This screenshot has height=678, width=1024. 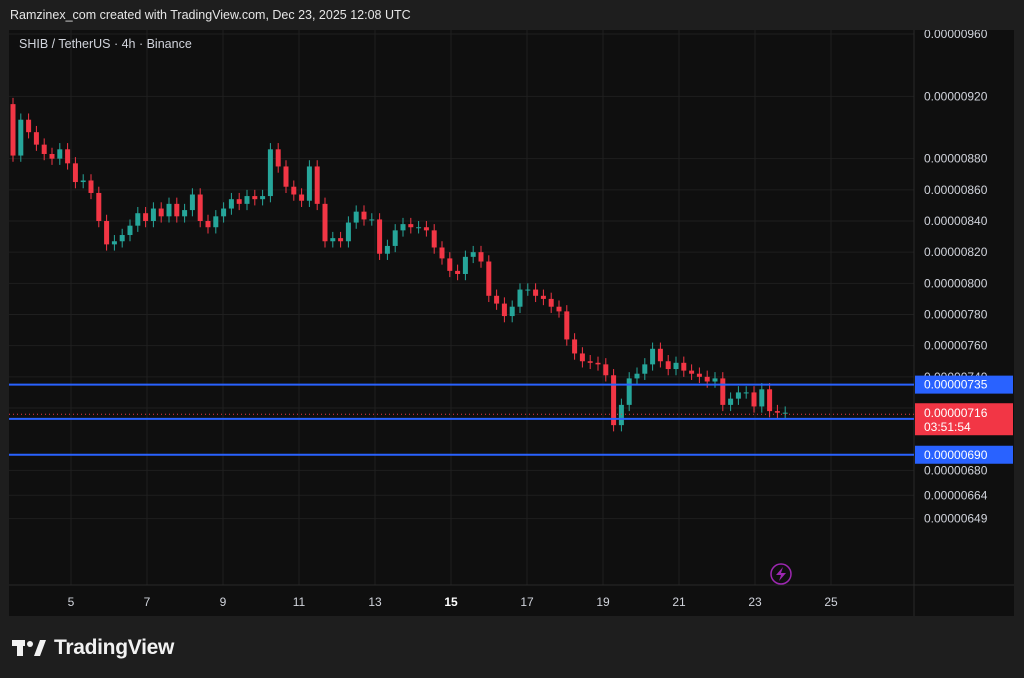 What do you see at coordinates (114, 647) in the screenshot?
I see `tradingview-brand-text: TradingView` at bounding box center [114, 647].